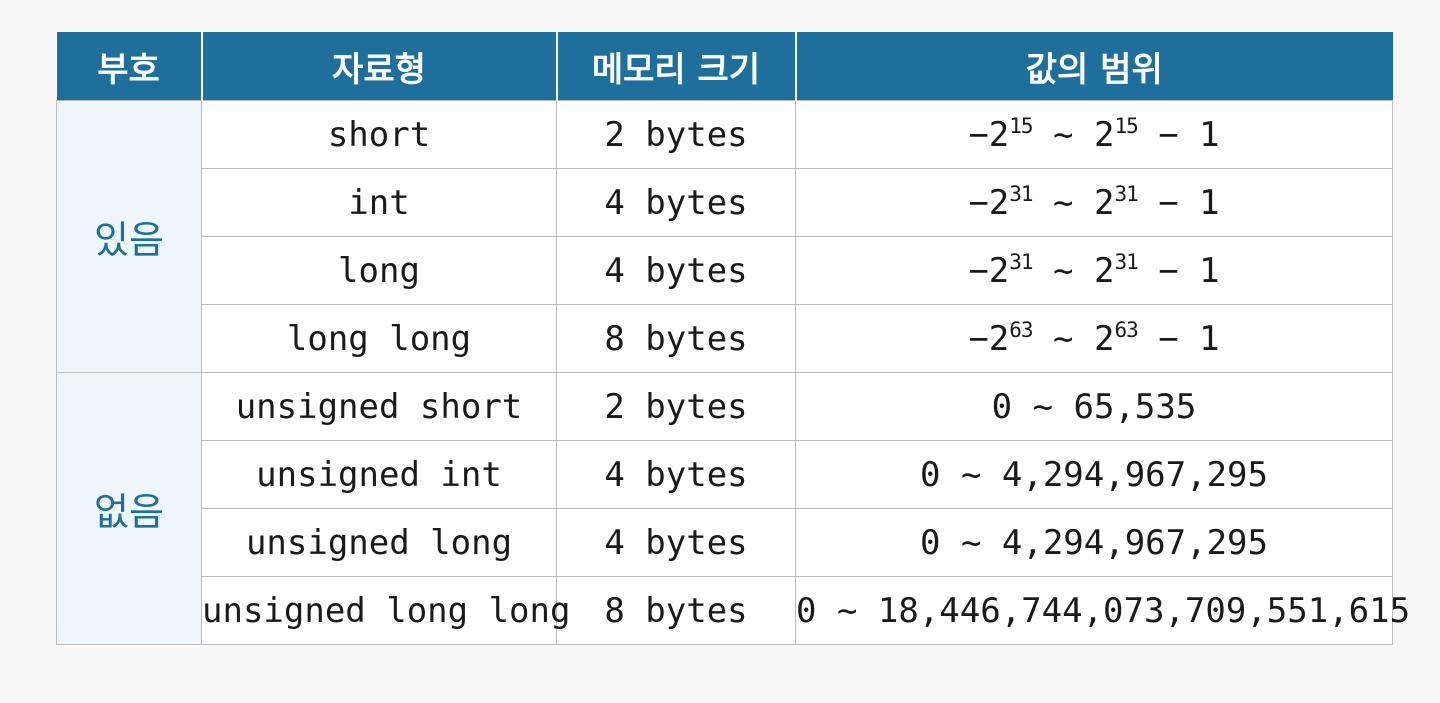 This screenshot has width=1440, height=703. What do you see at coordinates (385, 610) in the screenshot?
I see `type-cell: unsigned long long` at bounding box center [385, 610].